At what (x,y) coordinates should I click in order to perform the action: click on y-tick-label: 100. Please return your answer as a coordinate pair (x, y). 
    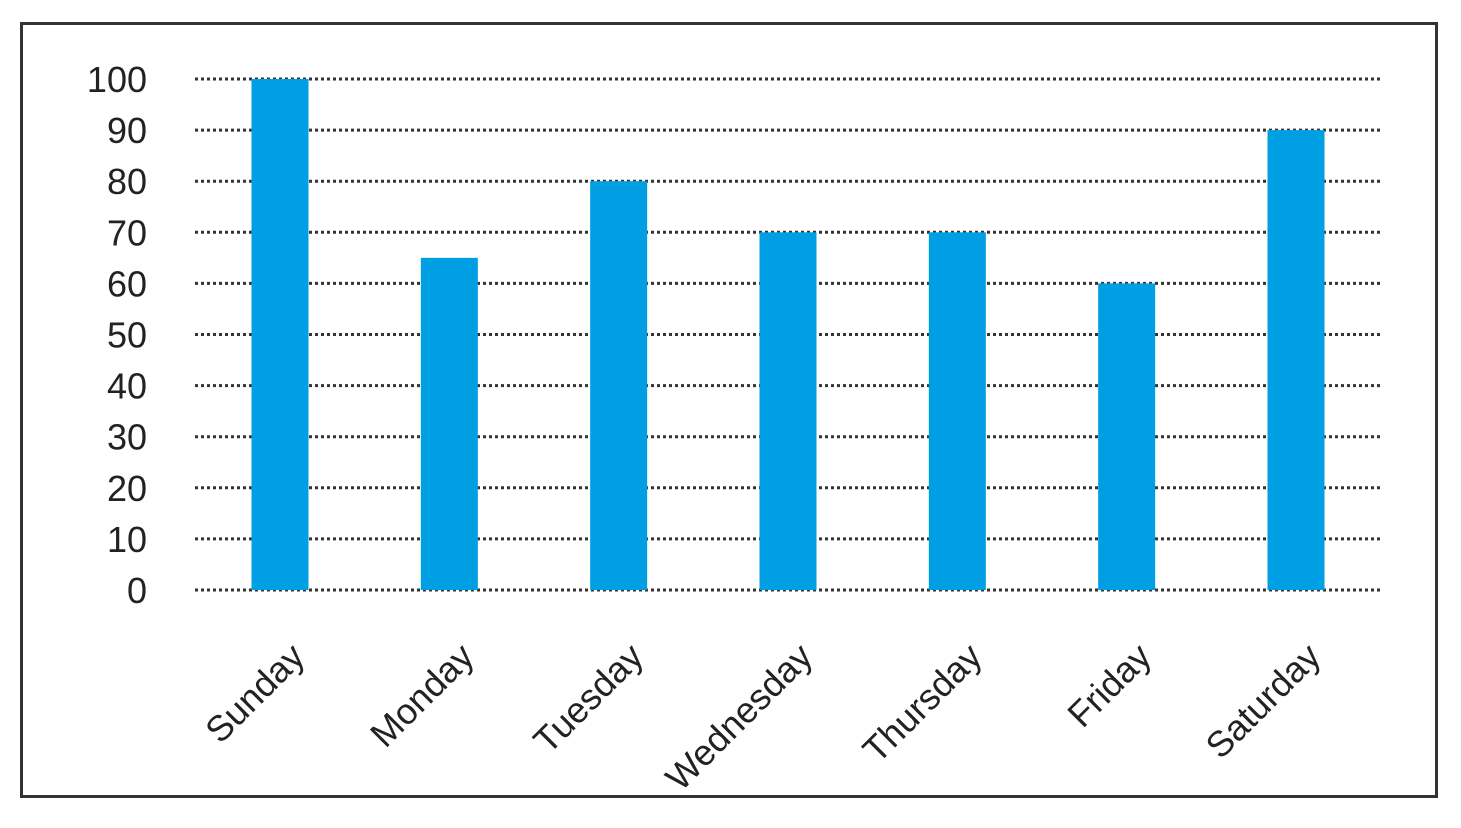
    Looking at the image, I should click on (117, 79).